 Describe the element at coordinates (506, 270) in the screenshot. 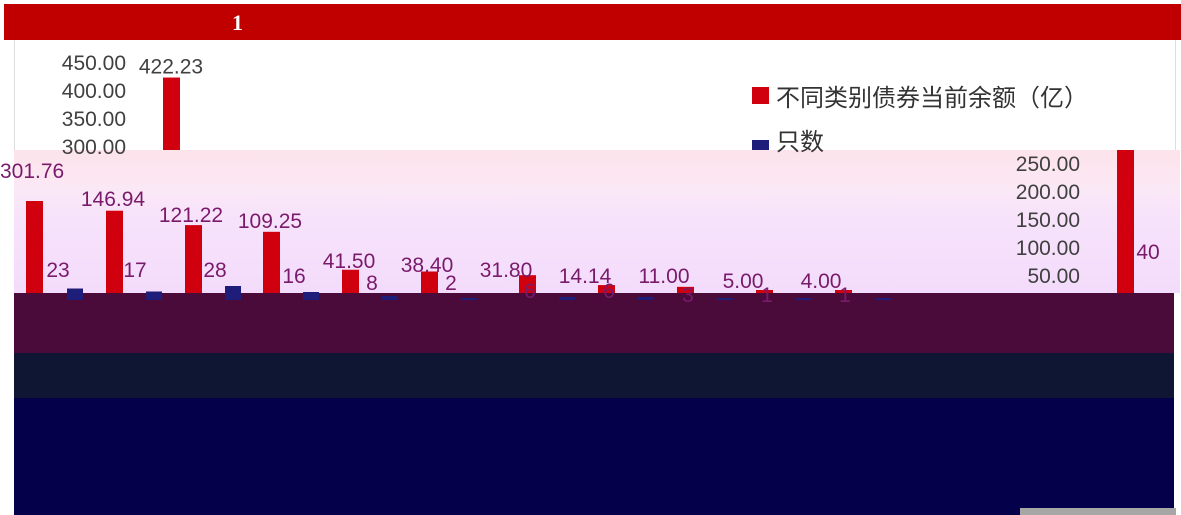

I see `data-label-balance: 31.80` at that location.